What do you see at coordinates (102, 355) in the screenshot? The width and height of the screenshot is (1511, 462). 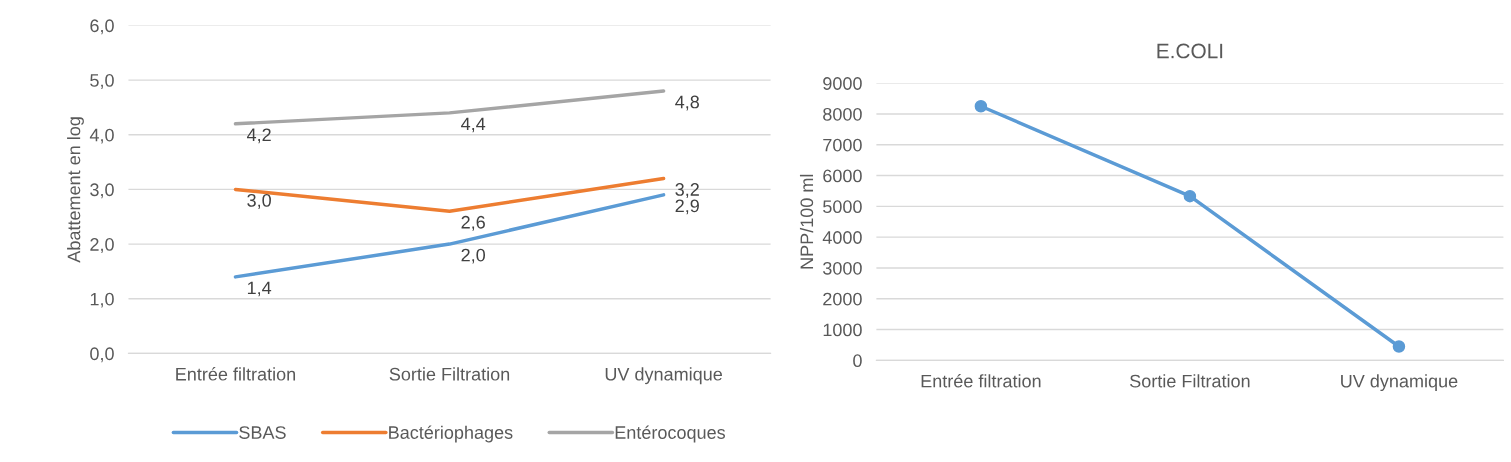 I see `y-tick-label: 0,0` at bounding box center [102, 355].